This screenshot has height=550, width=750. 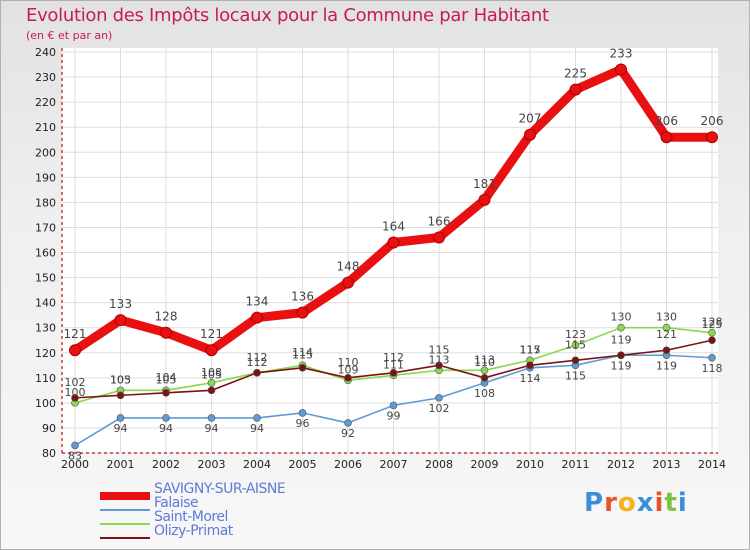 What do you see at coordinates (712, 368) in the screenshot?
I see `data-label: 118` at bounding box center [712, 368].